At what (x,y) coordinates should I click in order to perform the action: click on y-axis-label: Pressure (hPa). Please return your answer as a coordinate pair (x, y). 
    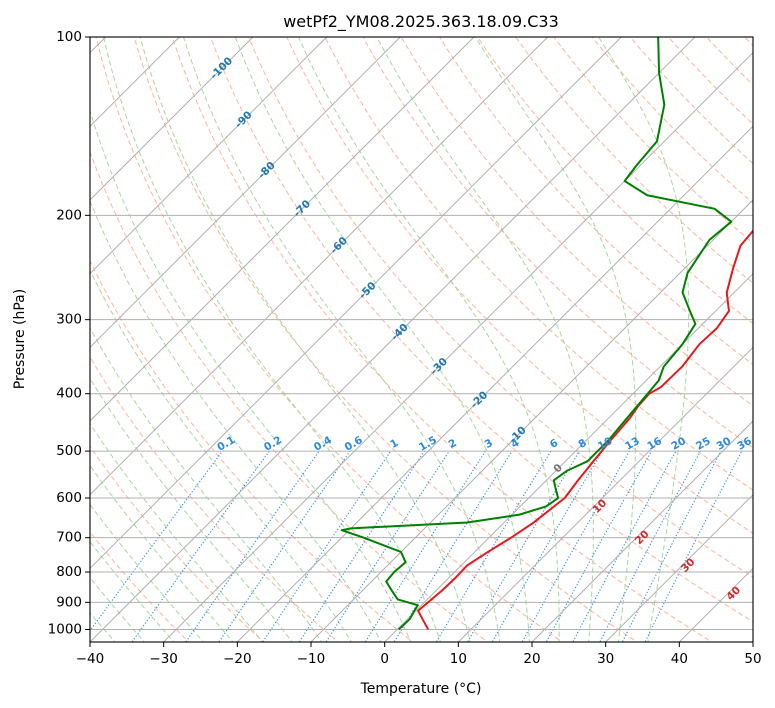
    Looking at the image, I should click on (20, 339).